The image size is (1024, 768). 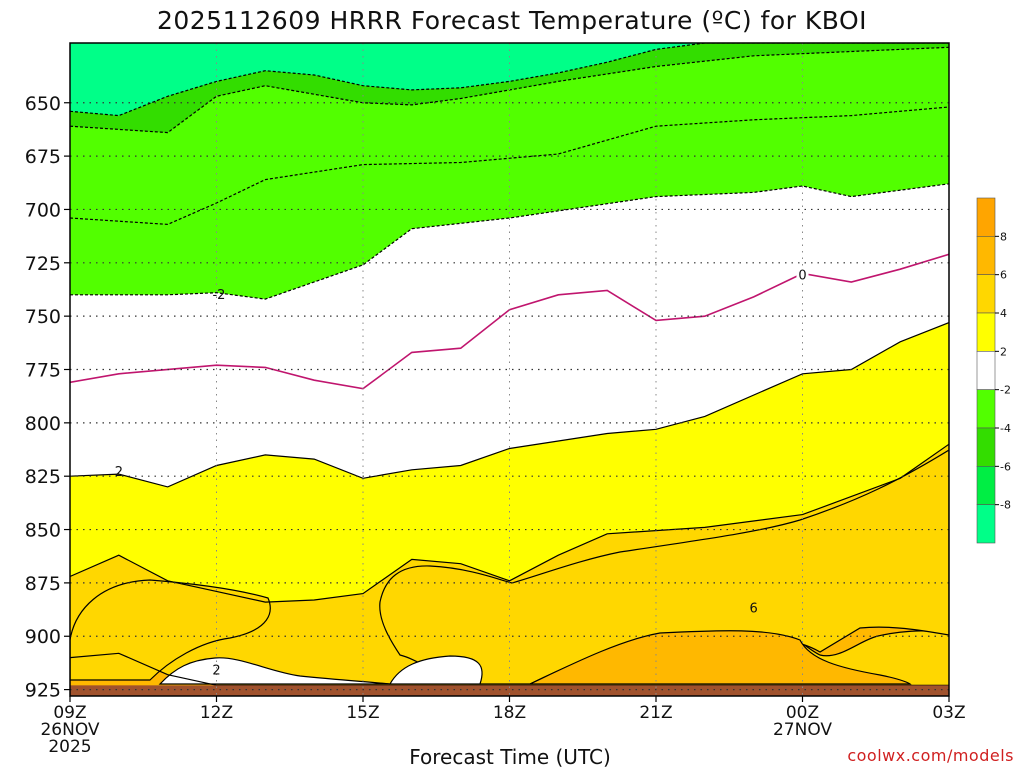 I want to click on x-tick-label: 18Z, so click(x=509, y=713).